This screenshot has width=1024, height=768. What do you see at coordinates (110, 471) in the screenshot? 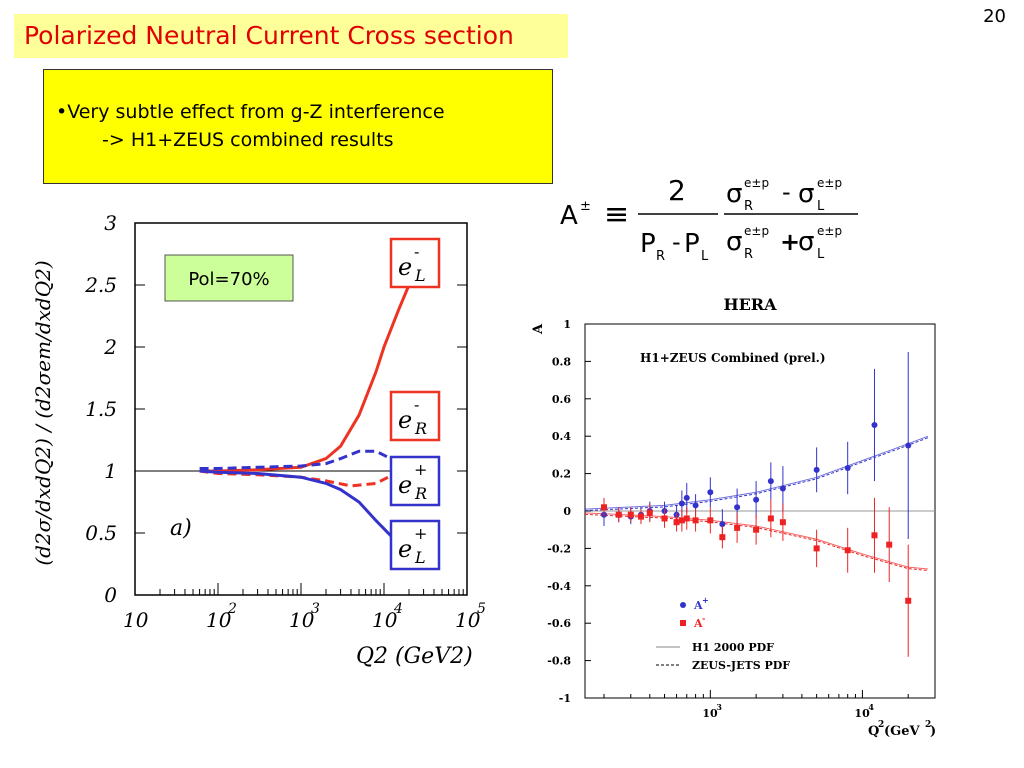
I see `left-y-tick-label: 1` at bounding box center [110, 471].